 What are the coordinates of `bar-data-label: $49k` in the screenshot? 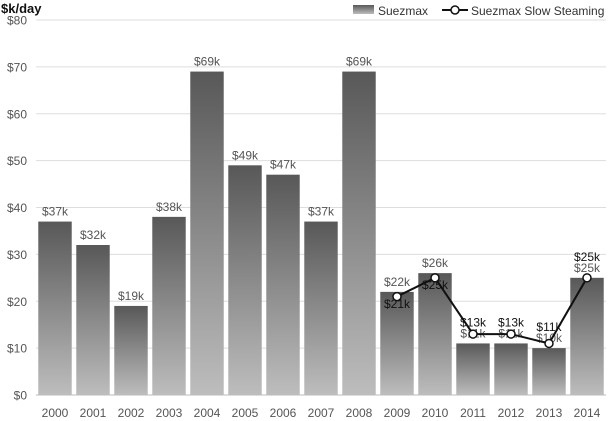 It's located at (245, 155).